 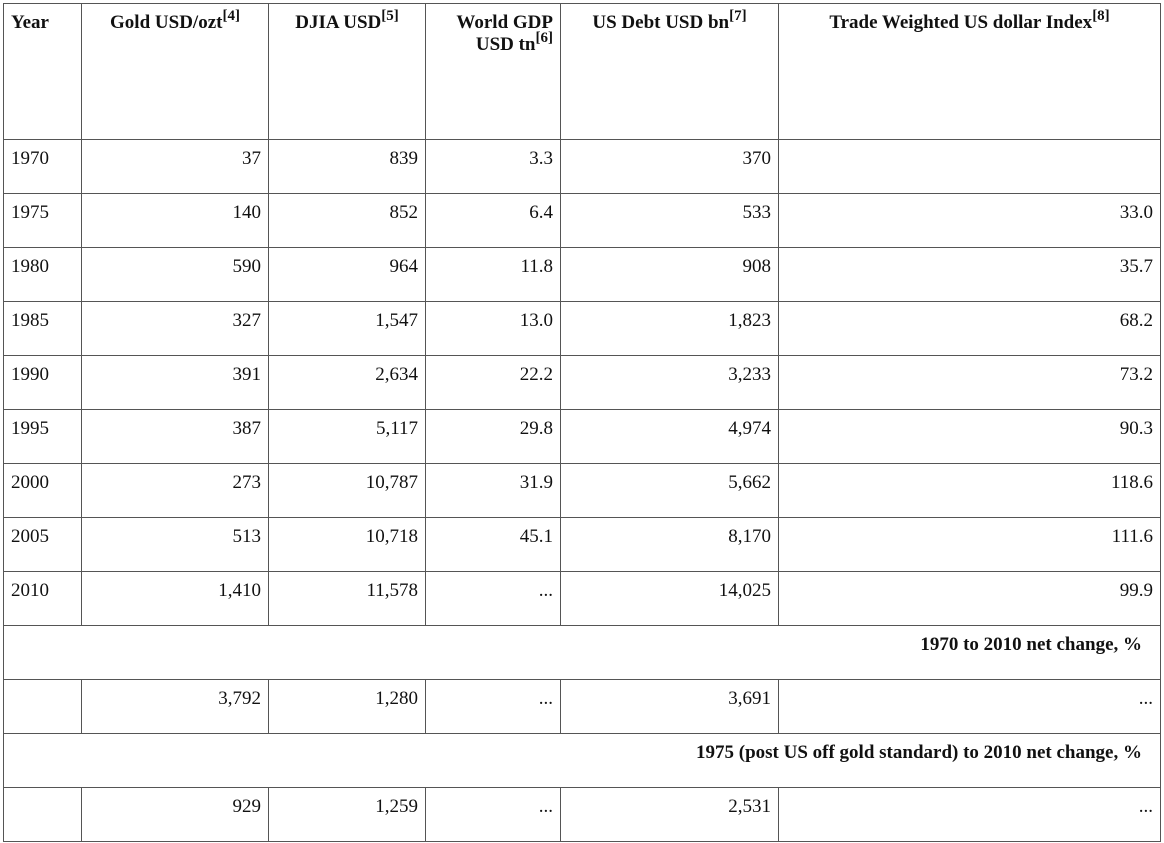 What do you see at coordinates (493, 544) in the screenshot?
I see `cell-world-gdp: 45.1` at bounding box center [493, 544].